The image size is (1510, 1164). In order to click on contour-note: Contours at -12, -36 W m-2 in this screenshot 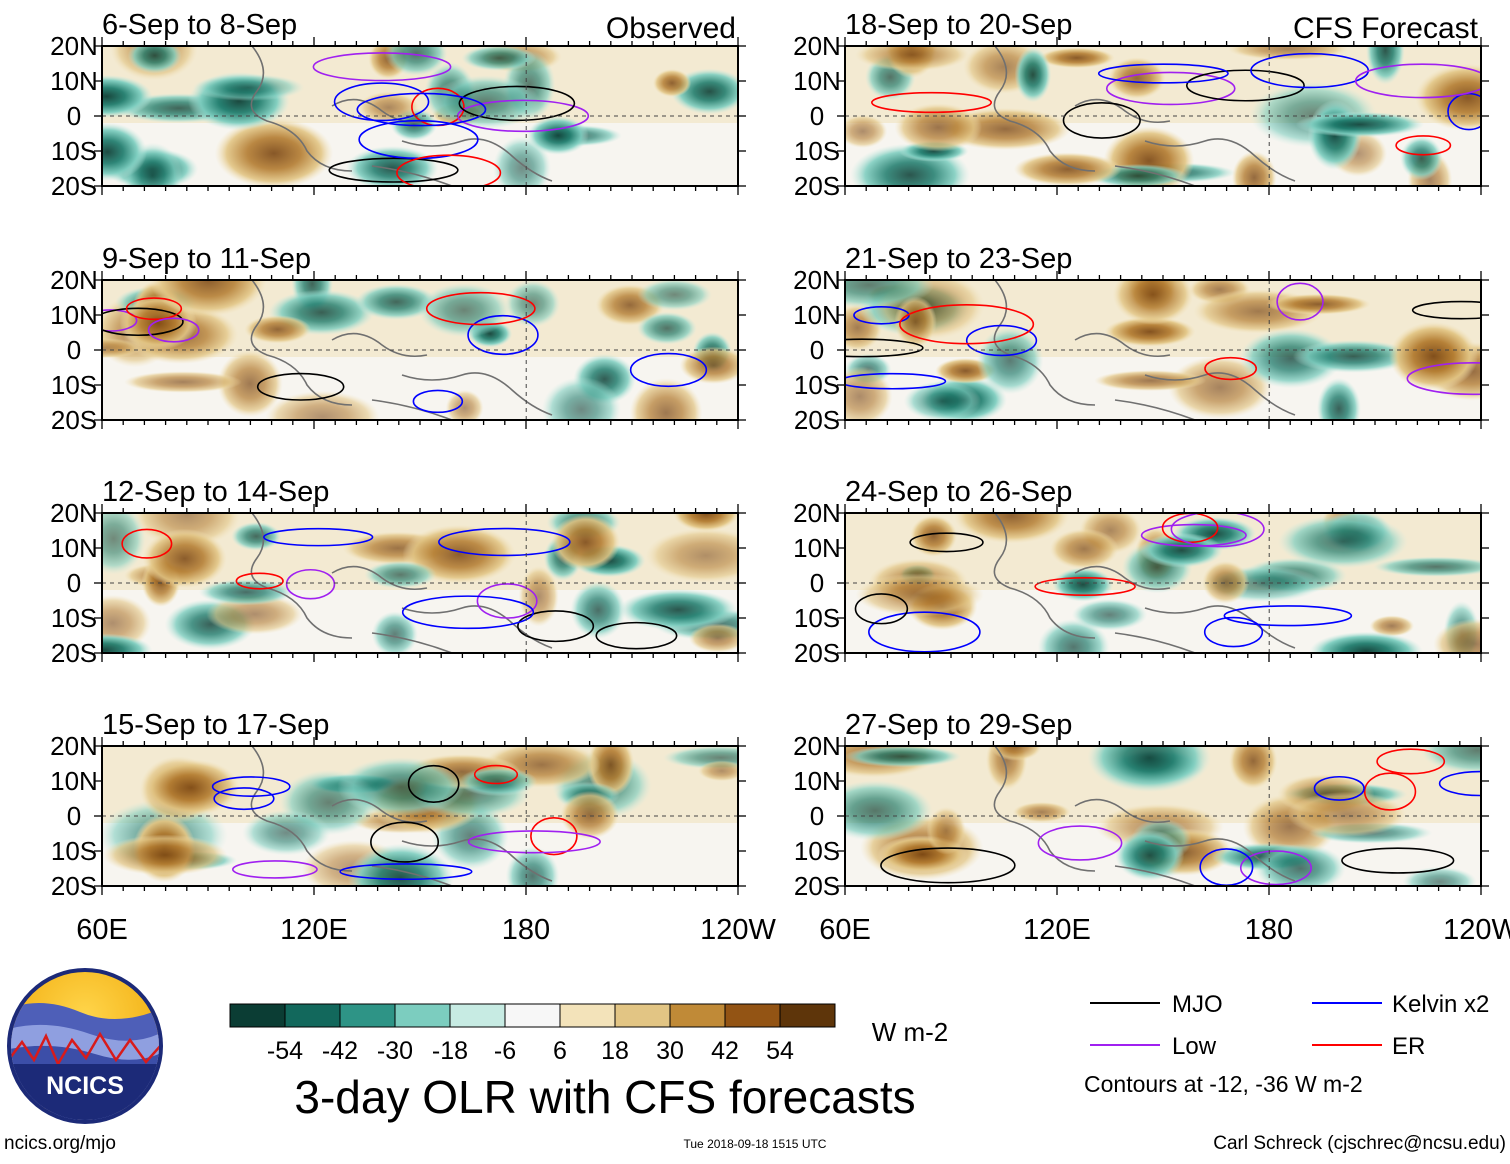, I will do `click(1223, 1084)`.